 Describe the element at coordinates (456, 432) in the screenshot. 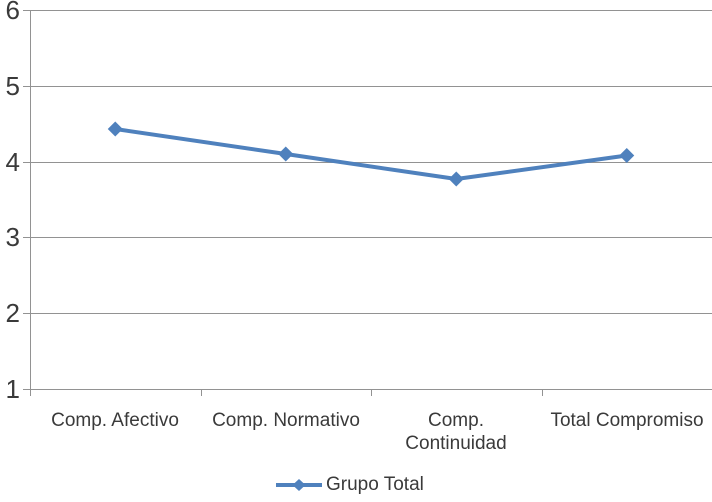

I see `x-axis-label: Comp. Continuidad` at that location.